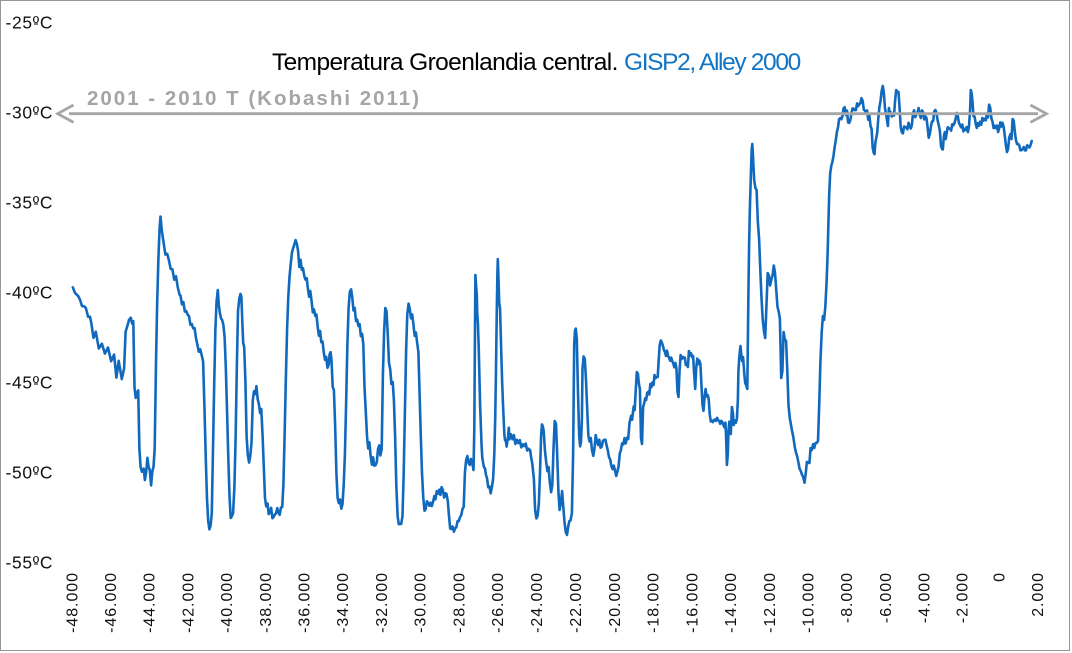  Describe the element at coordinates (460, 602) in the screenshot. I see `svg-text: -28.000` at that location.